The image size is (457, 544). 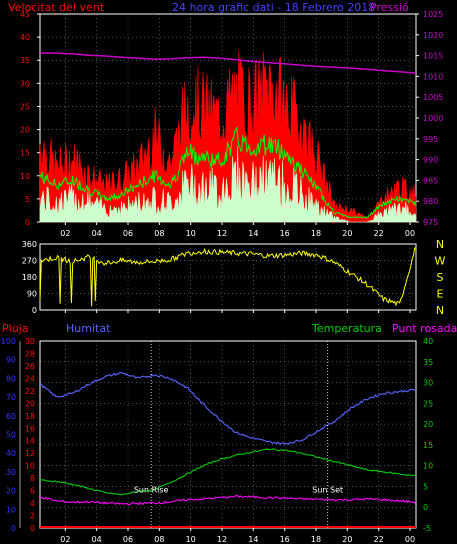 What do you see at coordinates (27, 199) in the screenshot?
I see `wind-speed-tick-label: 5` at bounding box center [27, 199].